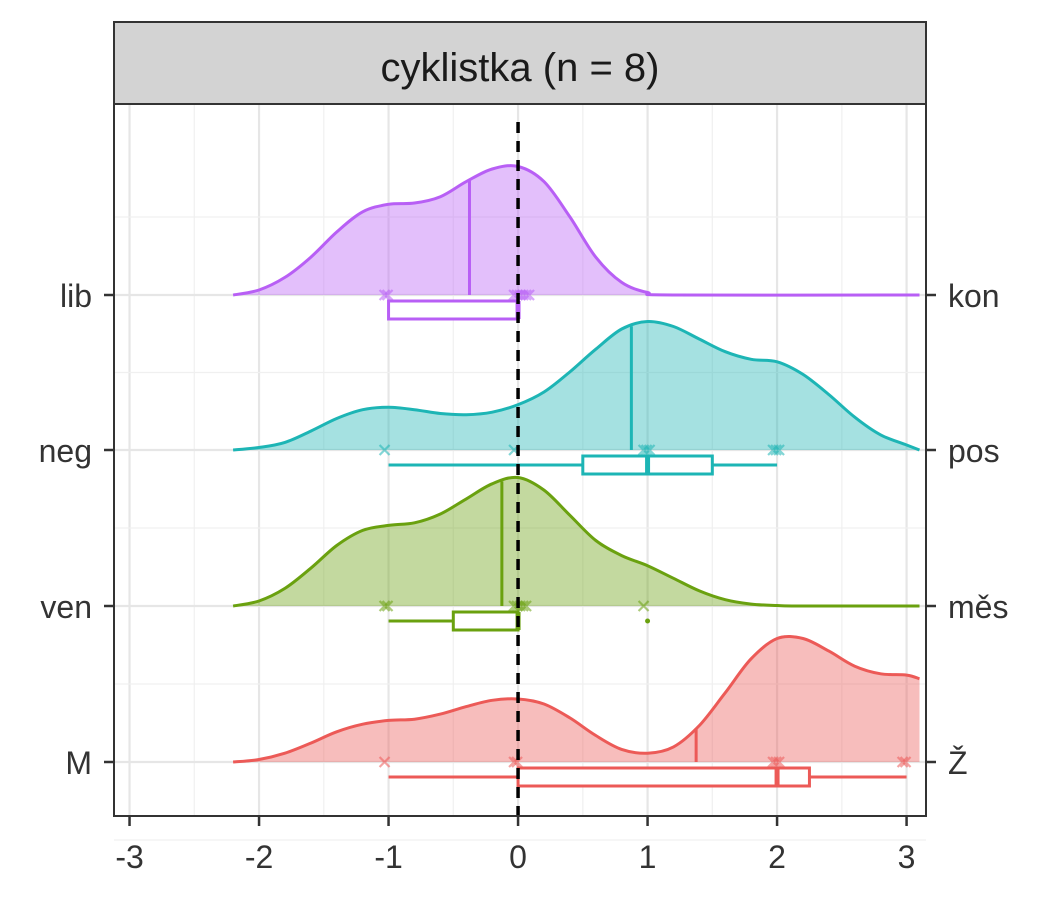 Image resolution: width=1050 pixels, height=900 pixels. I want to click on x-tick-label: 2, so click(777, 857).